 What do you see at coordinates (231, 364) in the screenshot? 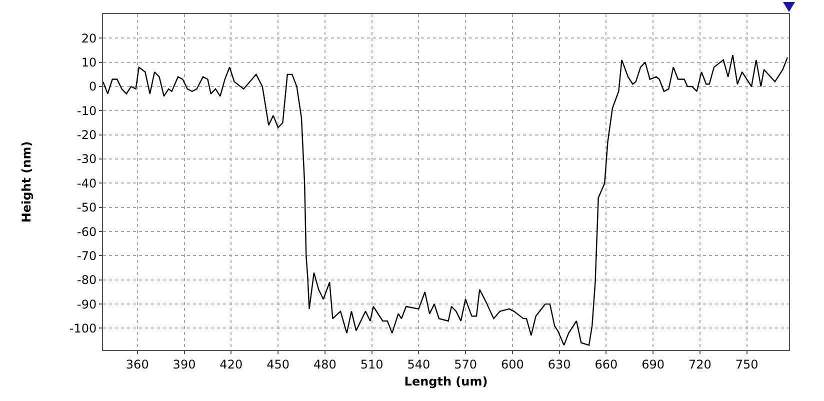
I see `x-tick-label: 420` at bounding box center [231, 364].